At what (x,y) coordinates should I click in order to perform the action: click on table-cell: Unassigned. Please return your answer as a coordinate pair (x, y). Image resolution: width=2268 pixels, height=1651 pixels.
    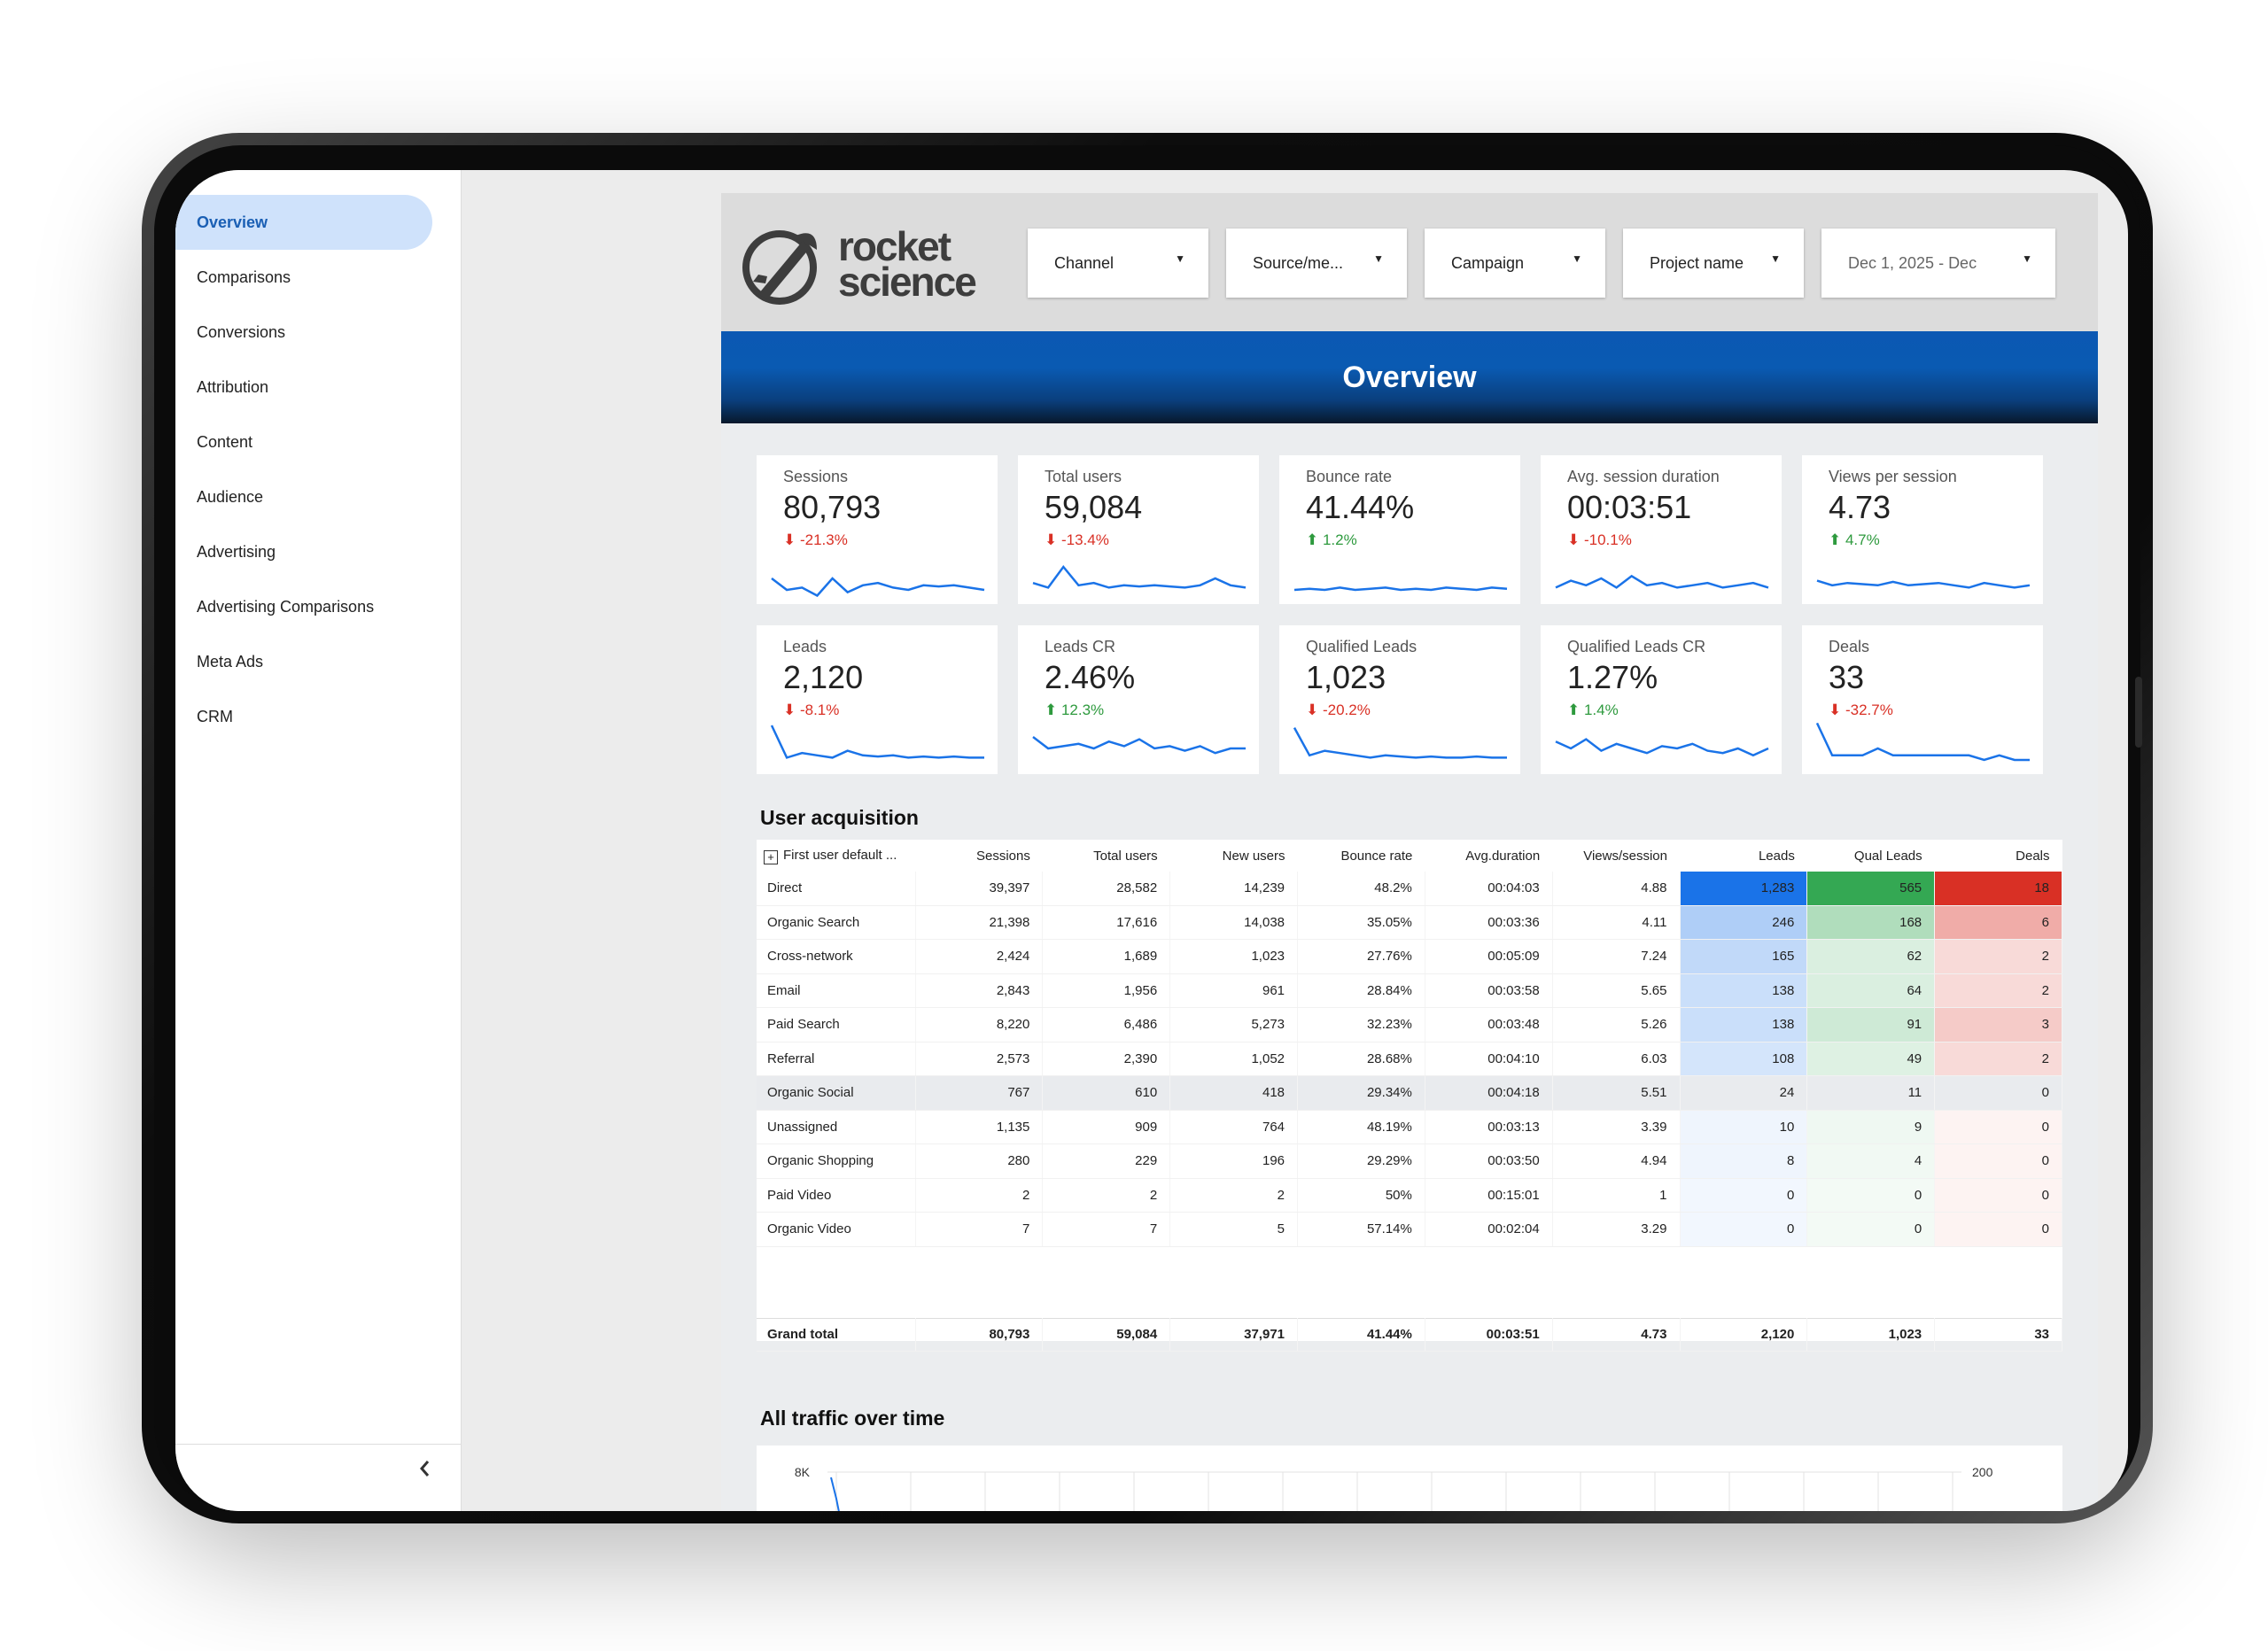
    Looking at the image, I should click on (836, 1127).